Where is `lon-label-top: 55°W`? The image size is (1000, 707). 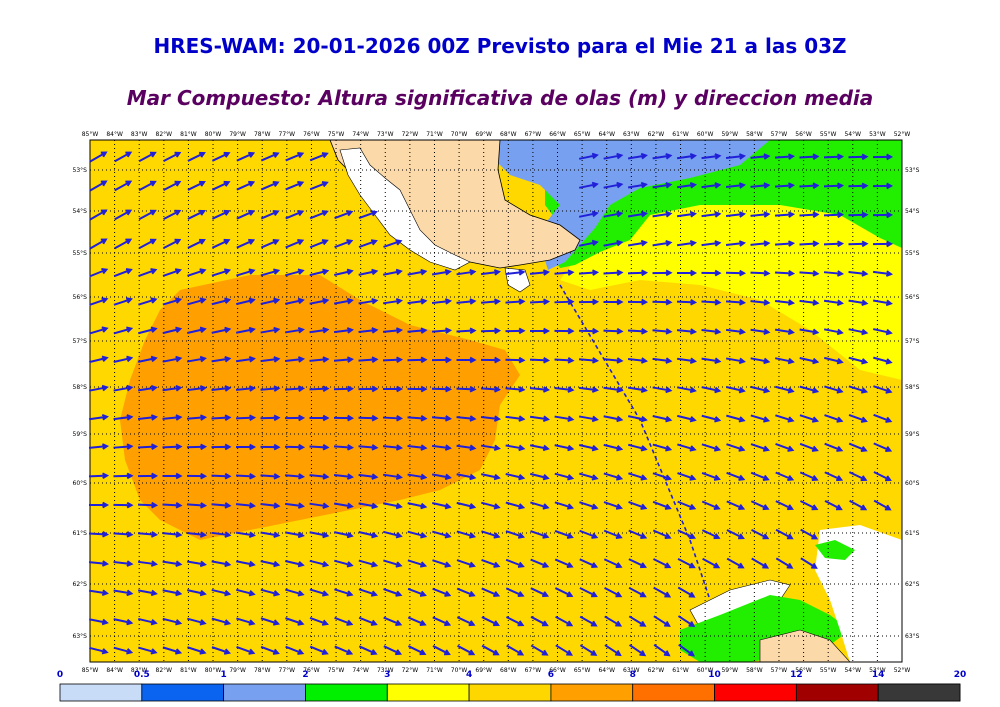 lon-label-top: 55°W is located at coordinates (828, 134).